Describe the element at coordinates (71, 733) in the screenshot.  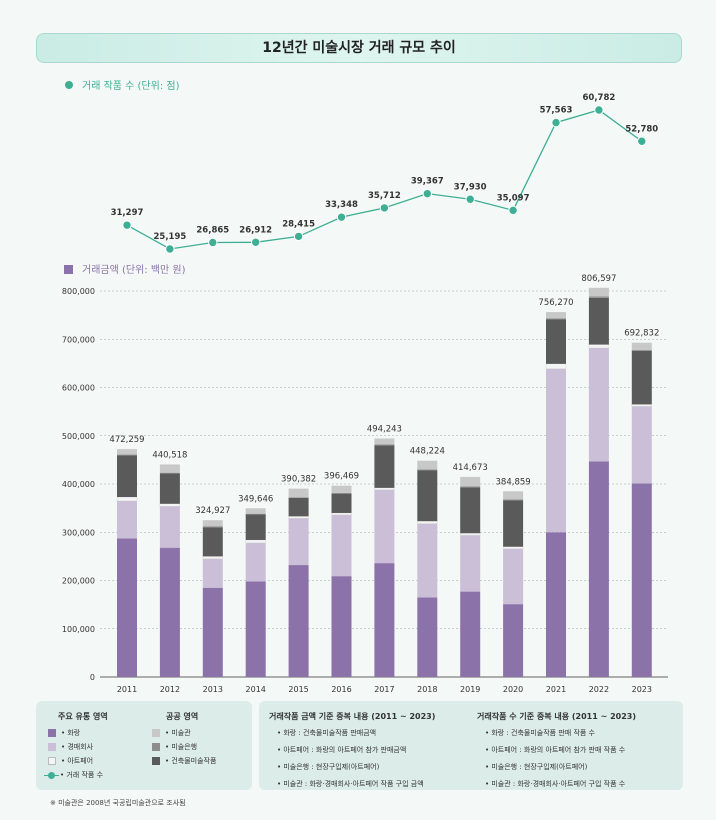
I see `legend-label-hwarang: • 화랑` at that location.